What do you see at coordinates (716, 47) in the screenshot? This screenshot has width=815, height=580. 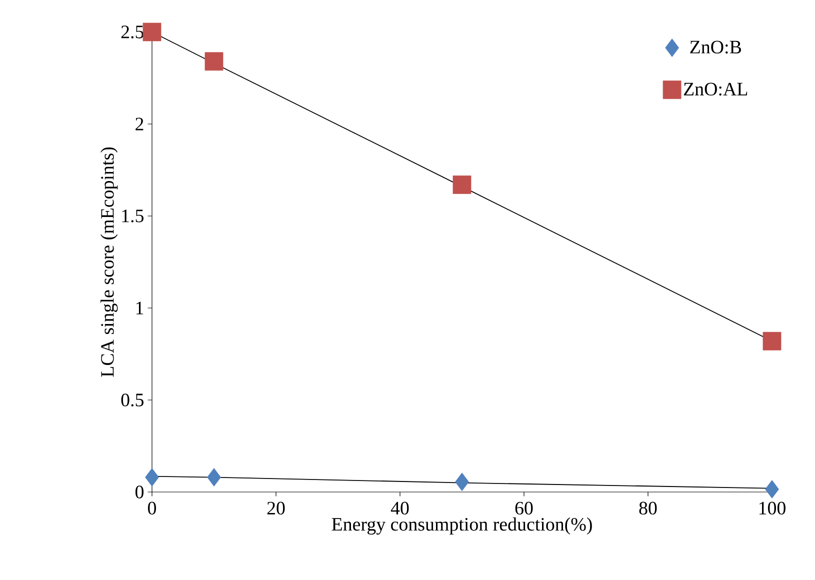 I see `legend-label: ZnO:B` at bounding box center [716, 47].